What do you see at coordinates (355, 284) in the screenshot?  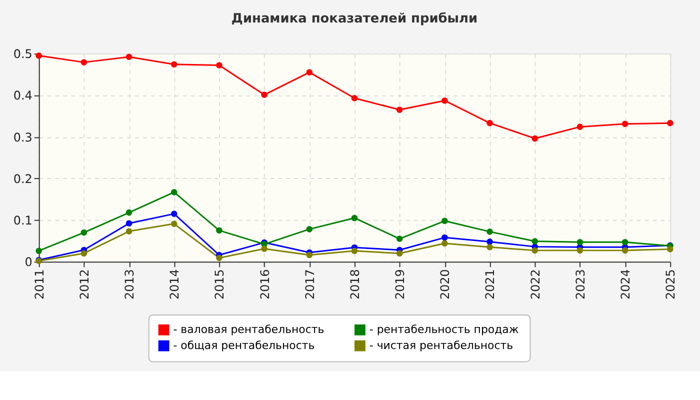 I see `x-tick-label: 2018` at bounding box center [355, 284].